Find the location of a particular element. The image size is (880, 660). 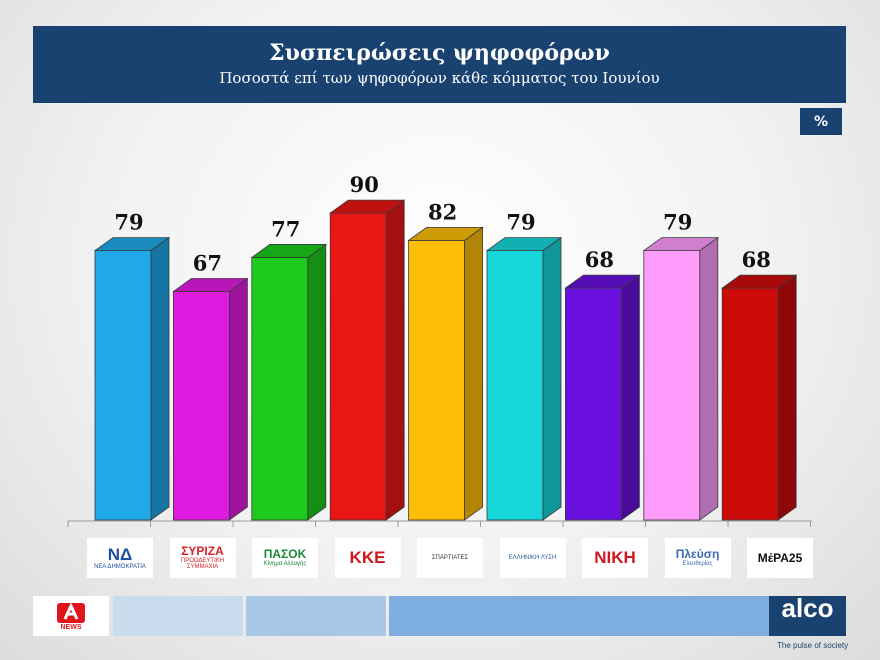

chart-title: Συσπειρώσεις ψηφοφόρων is located at coordinates (439, 53).